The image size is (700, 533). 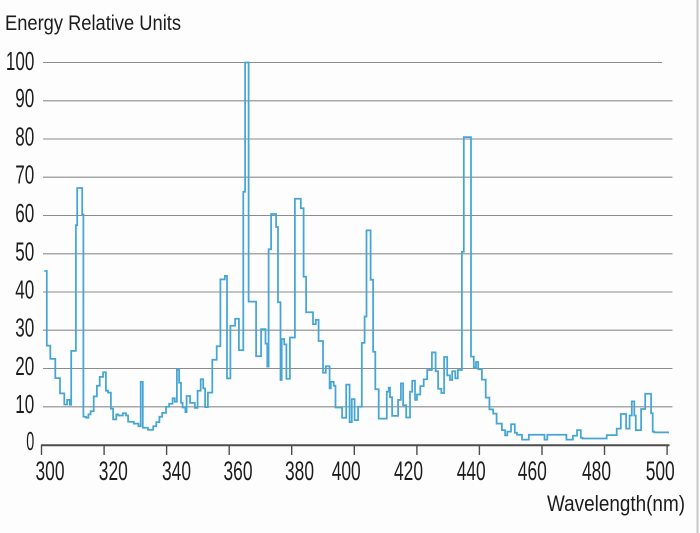 I want to click on svg-text: Wavelength(nm), so click(x=616, y=503).